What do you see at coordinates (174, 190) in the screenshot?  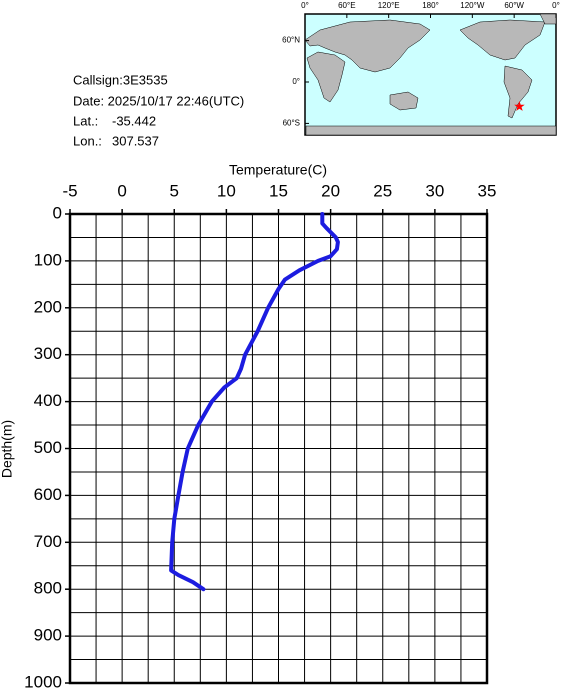 I see `x-tick-label: 5` at bounding box center [174, 190].